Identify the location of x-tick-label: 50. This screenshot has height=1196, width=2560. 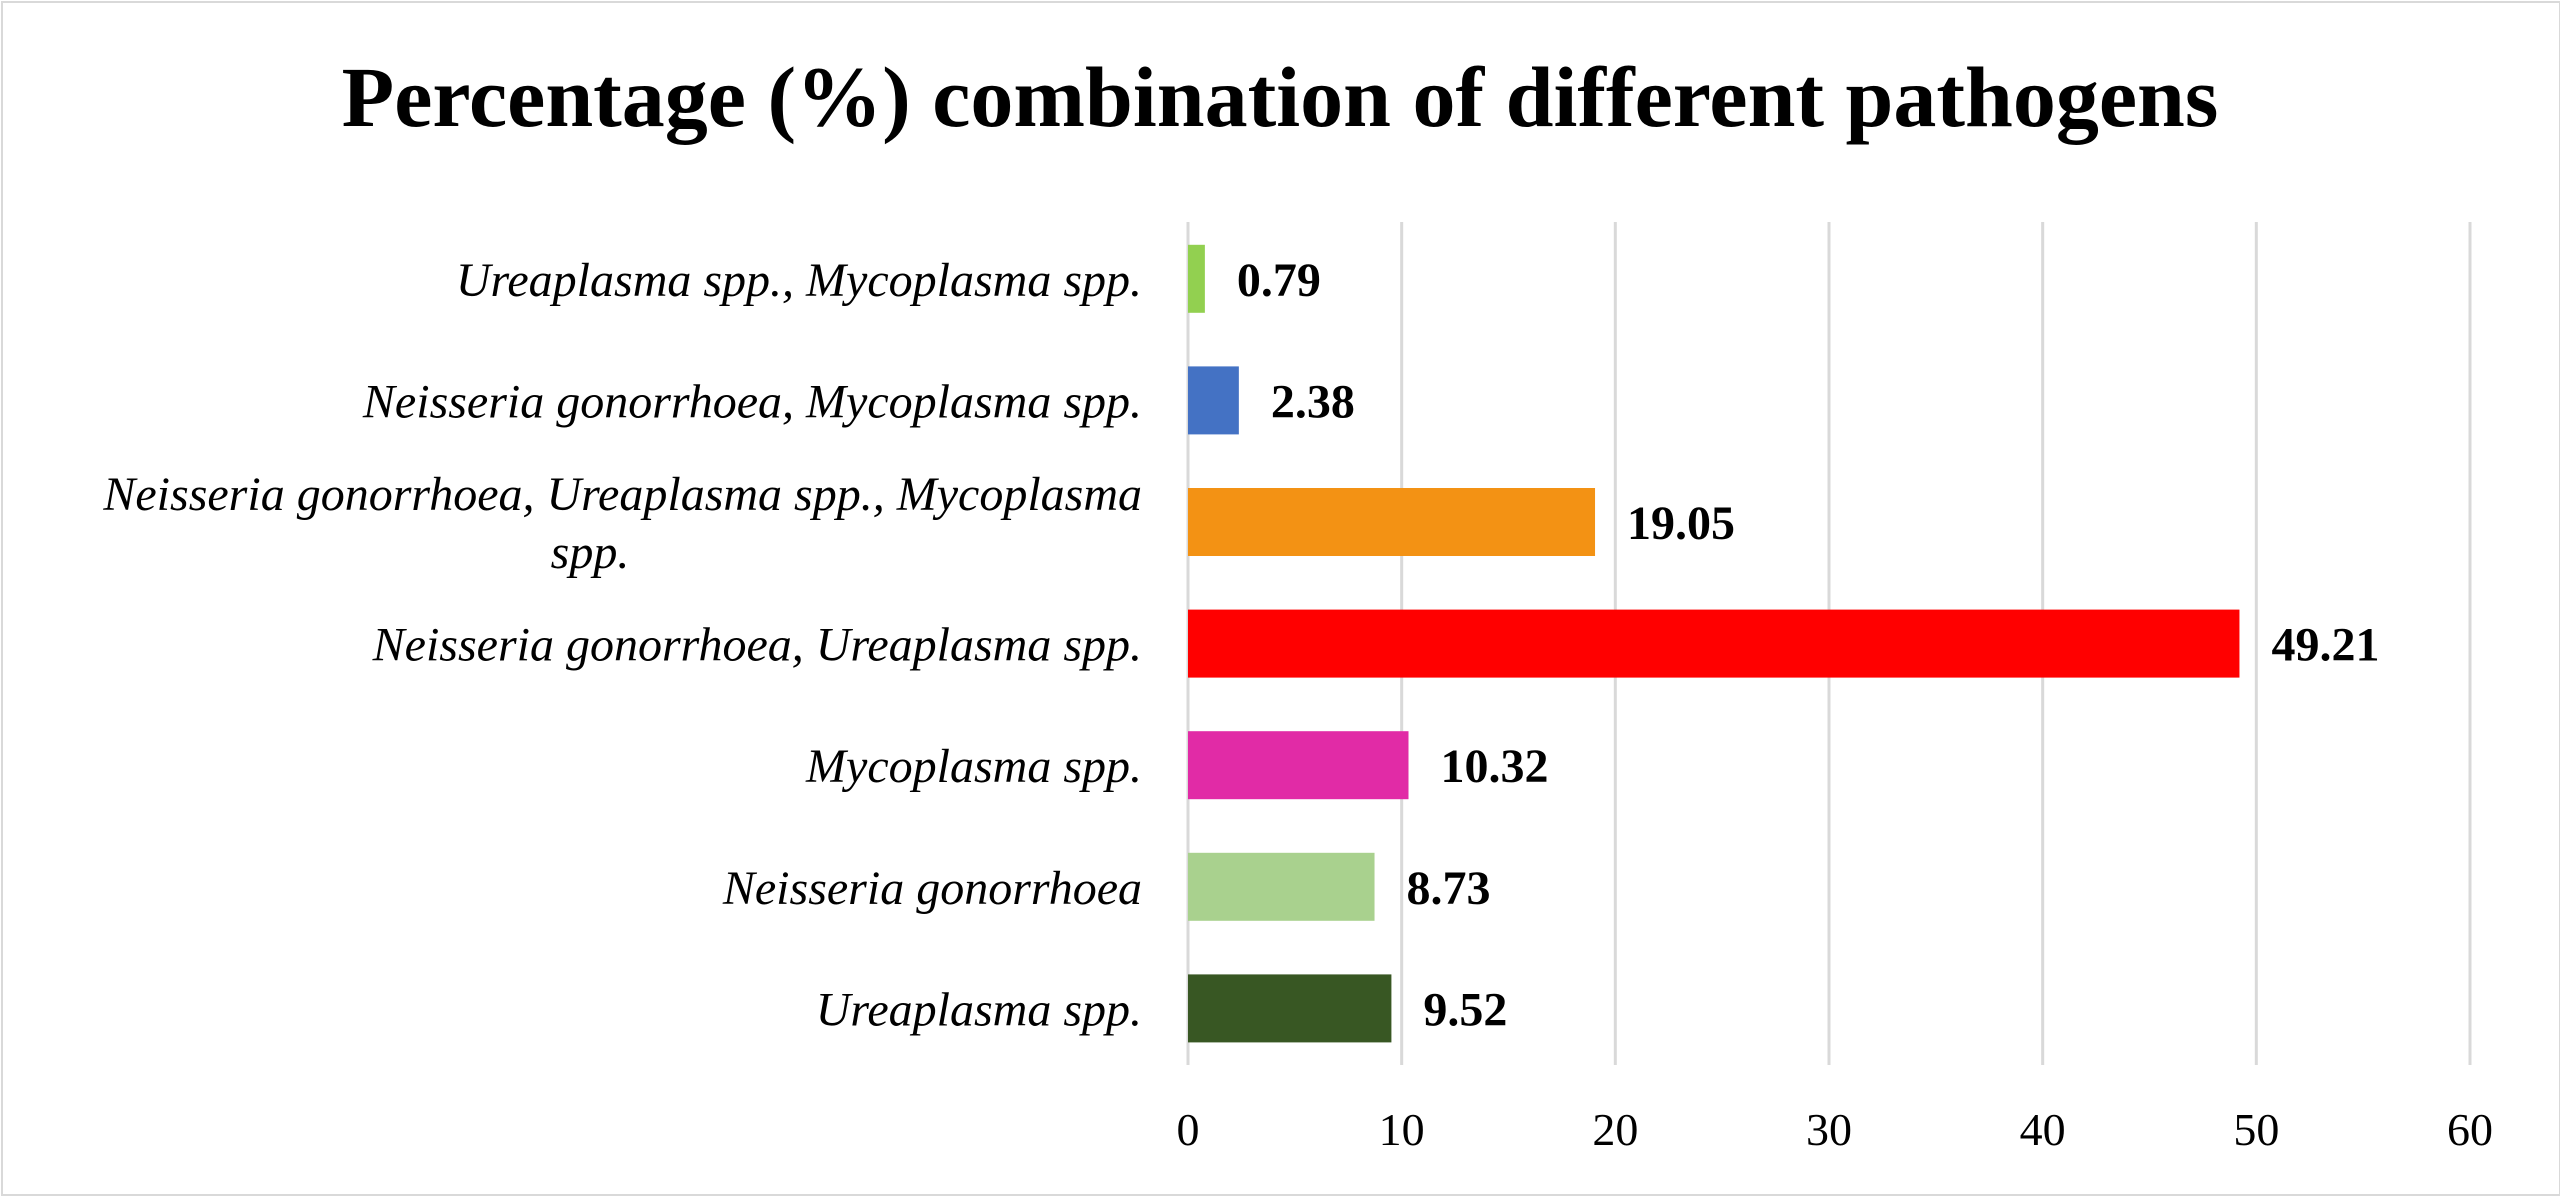
(2256, 1129).